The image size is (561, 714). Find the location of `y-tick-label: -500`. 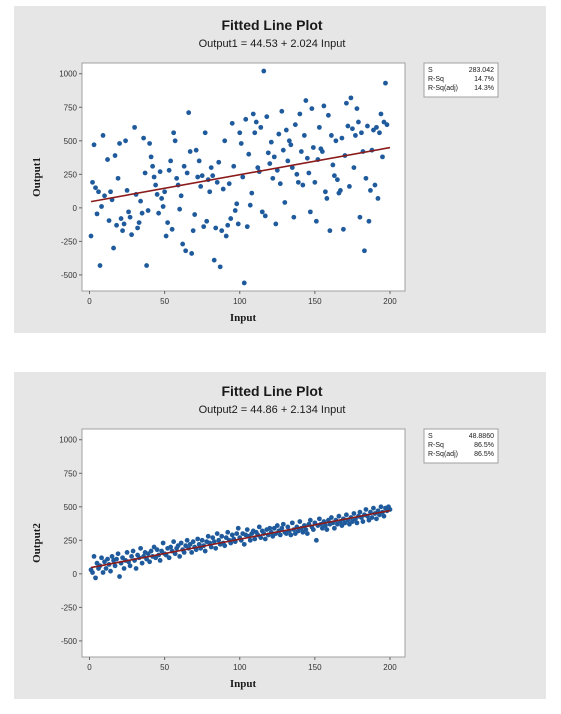

y-tick-label: -500 is located at coordinates (69, 275).